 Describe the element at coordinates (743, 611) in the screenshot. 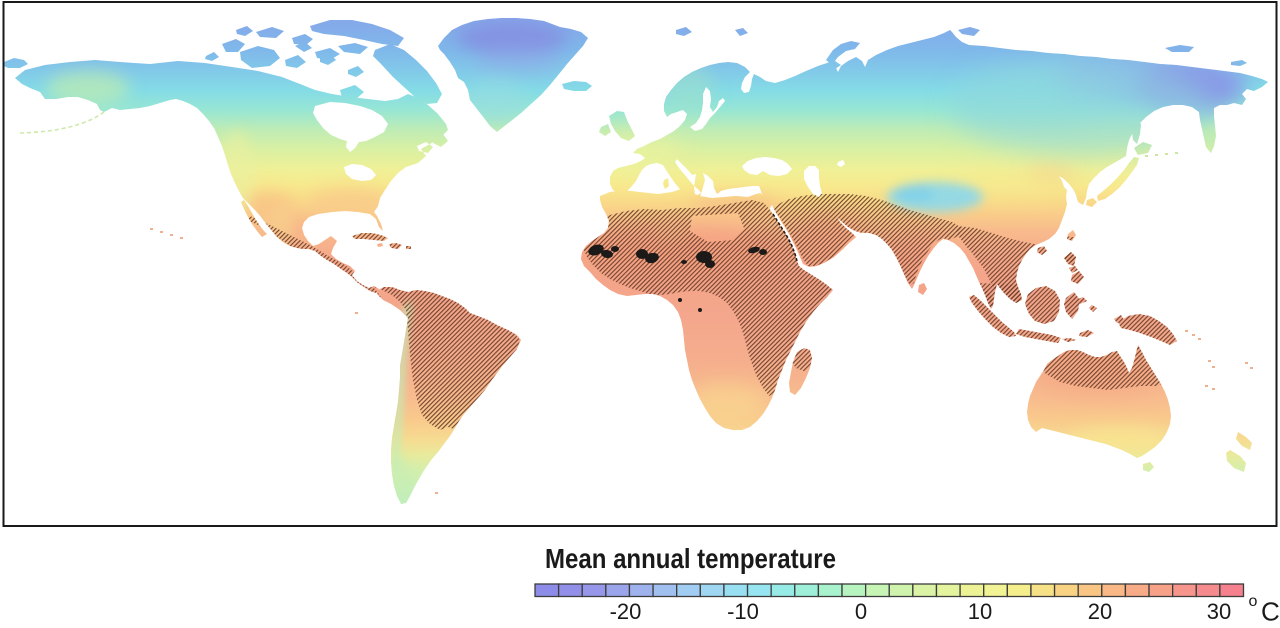

I see `svg-text: -10` at that location.